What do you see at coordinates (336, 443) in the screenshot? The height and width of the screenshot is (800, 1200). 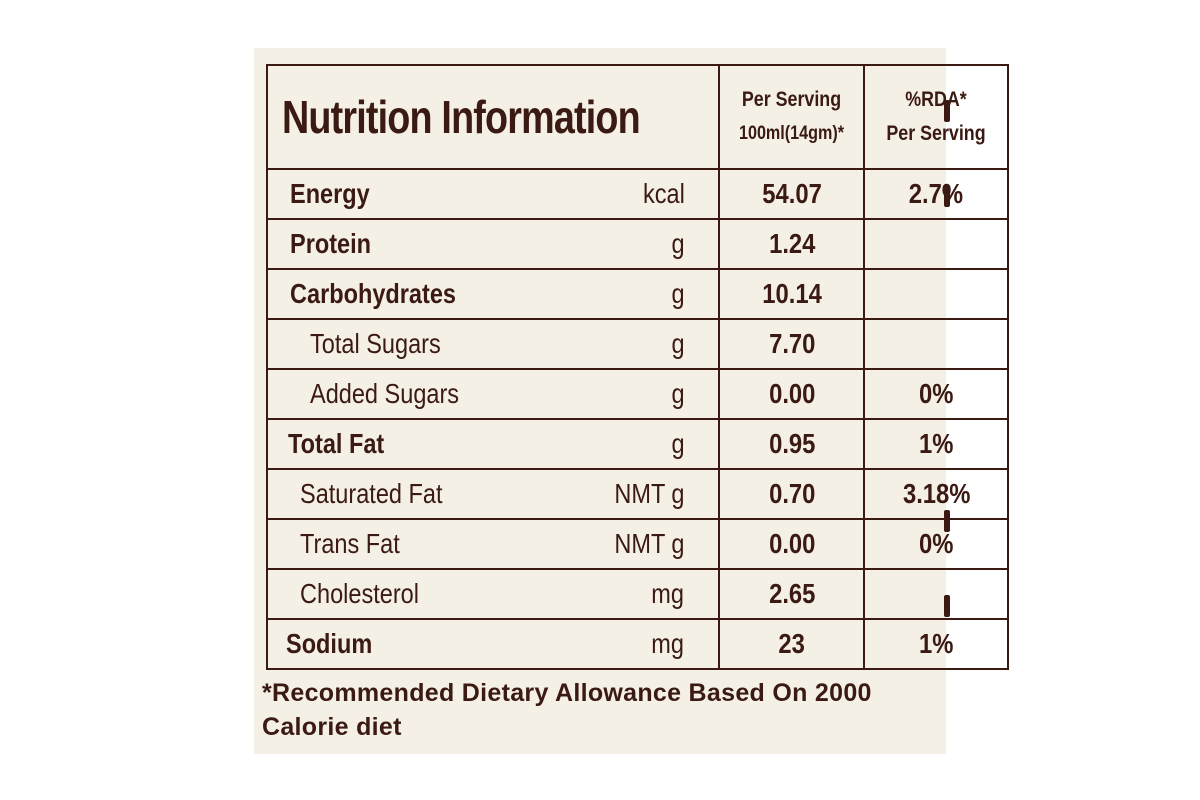 I see `nutrient-name: Total Fat` at bounding box center [336, 443].